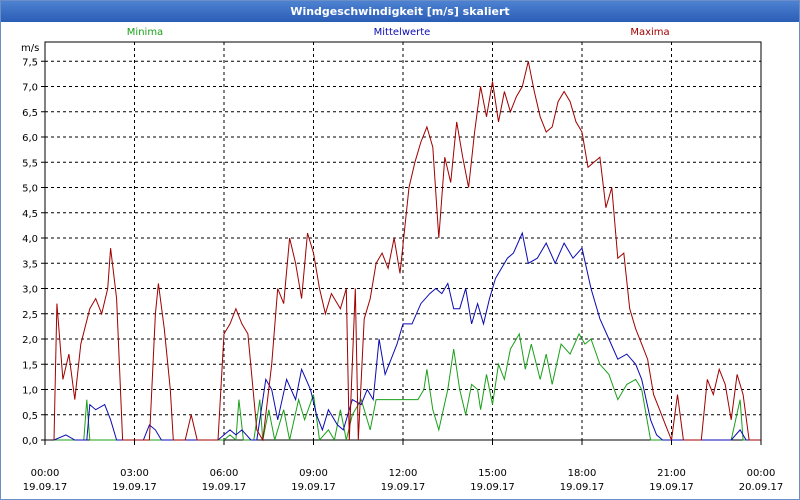 This screenshot has width=800, height=500. Describe the element at coordinates (30, 416) in the screenshot. I see `y-tick-label: 0,5` at that location.